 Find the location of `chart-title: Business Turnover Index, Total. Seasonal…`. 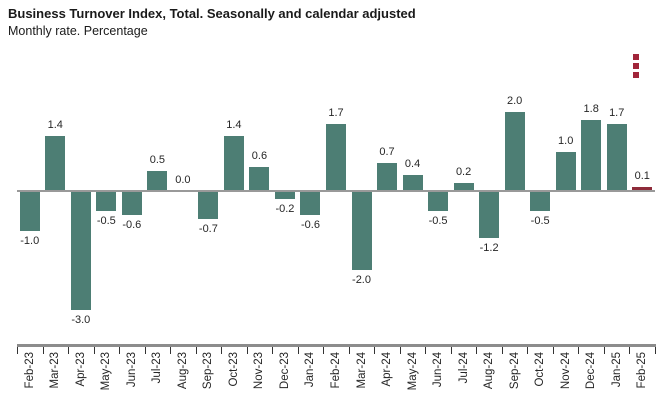

chart-title: Business Turnover Index, Total. Seasonal… is located at coordinates (212, 13).